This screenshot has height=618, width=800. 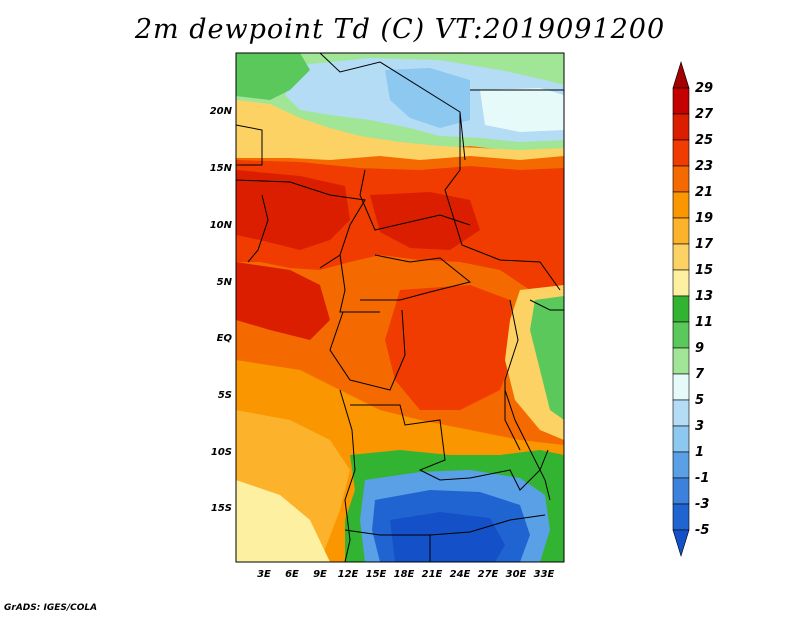 What do you see at coordinates (704, 140) in the screenshot?
I see `colorbar-label: 25` at bounding box center [704, 140].